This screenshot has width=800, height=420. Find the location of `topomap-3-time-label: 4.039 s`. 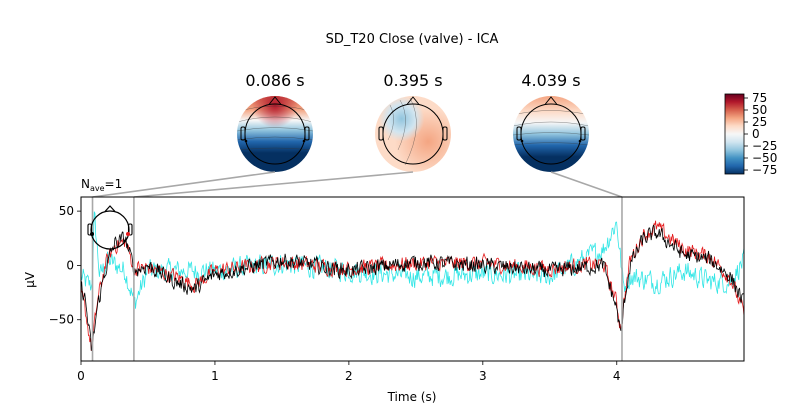

topomap-3-time-label: 4.039 s is located at coordinates (550, 80).